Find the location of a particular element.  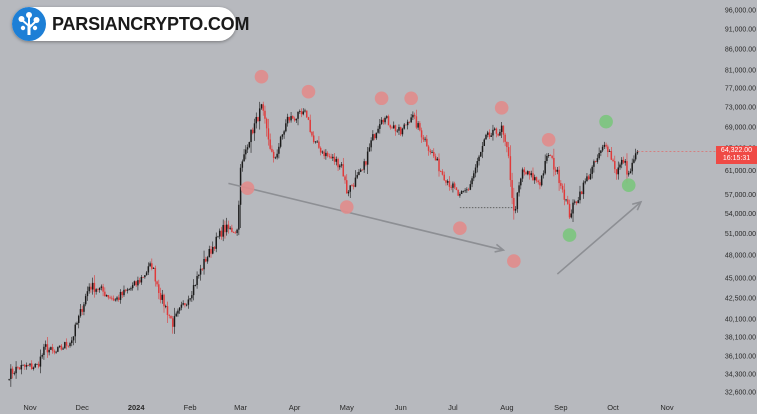

y-tick-label: 38,100.00 is located at coordinates (740, 337).